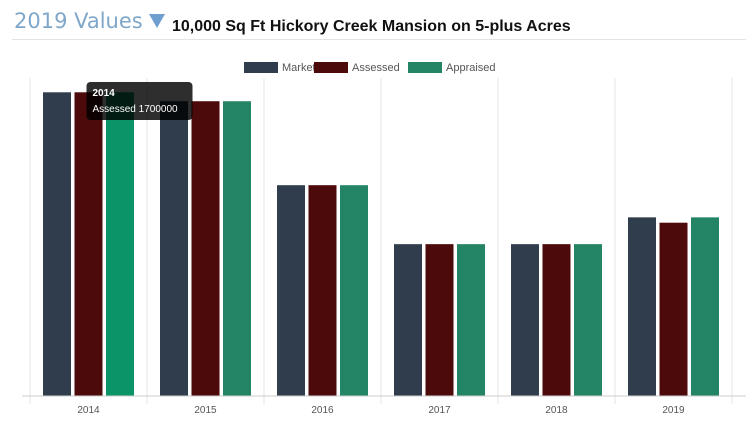 The image size is (750, 424). What do you see at coordinates (136, 109) in the screenshot?
I see `tooltip-body: Assessed 1700000` at bounding box center [136, 109].